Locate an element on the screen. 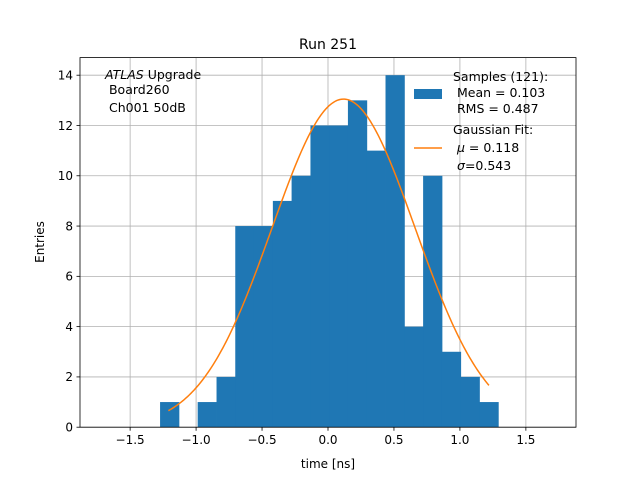 The height and width of the screenshot is (480, 640). x-tick-label: 0.5 is located at coordinates (393, 440).